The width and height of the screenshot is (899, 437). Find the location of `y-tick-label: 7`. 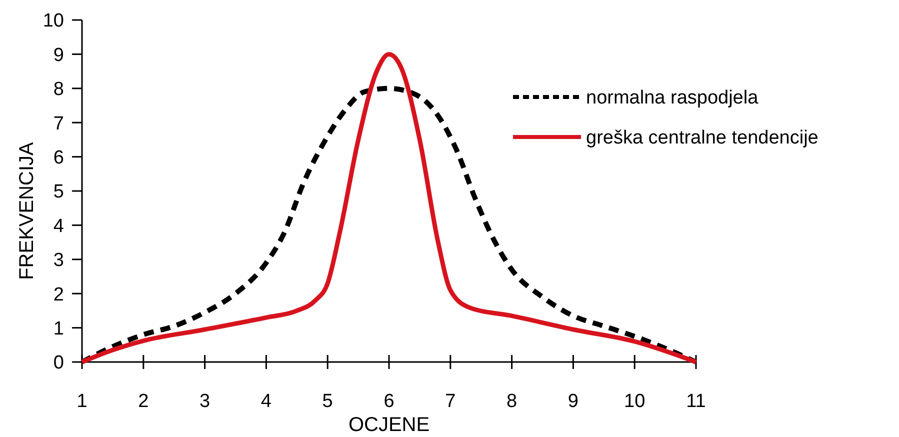

y-tick-label: 7 is located at coordinates (58, 123).